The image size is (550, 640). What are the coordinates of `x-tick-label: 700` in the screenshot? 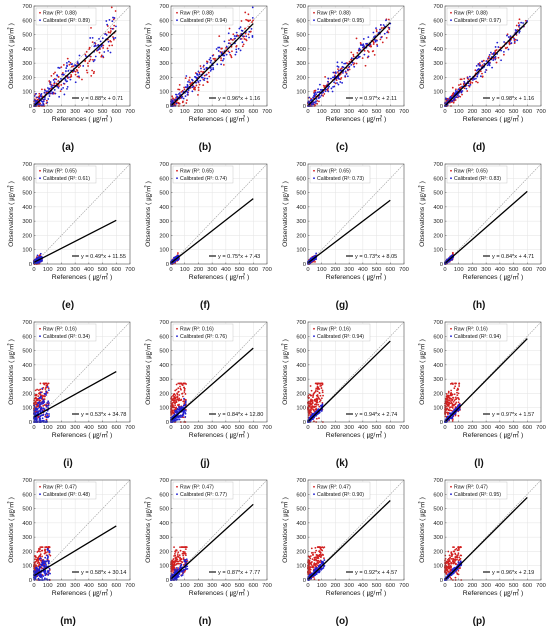 It's located at (404, 270).